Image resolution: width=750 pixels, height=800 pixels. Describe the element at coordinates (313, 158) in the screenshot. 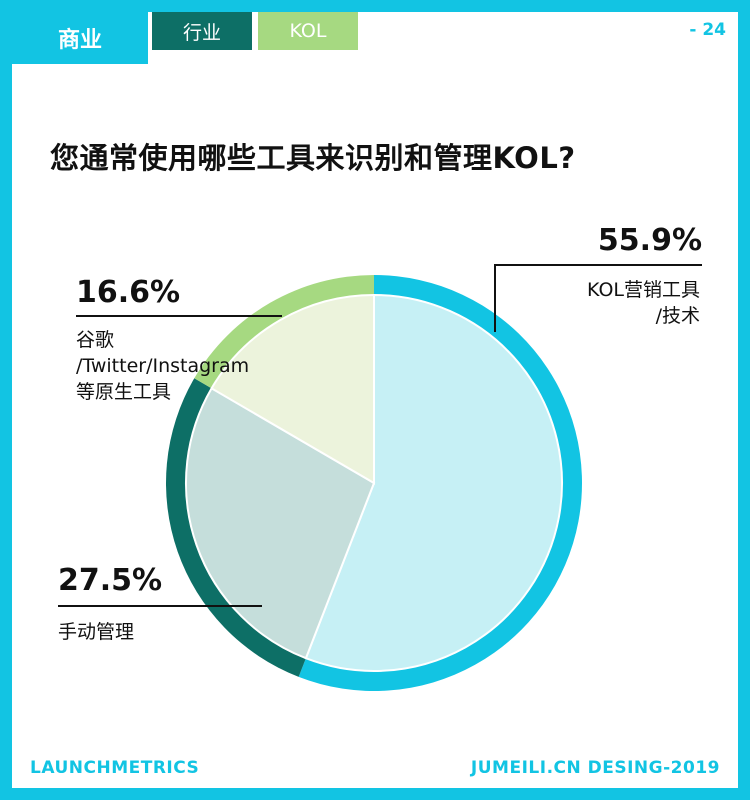

I see `chart-title: 您通常使用哪些工具来识别和管理KOL?` at that location.